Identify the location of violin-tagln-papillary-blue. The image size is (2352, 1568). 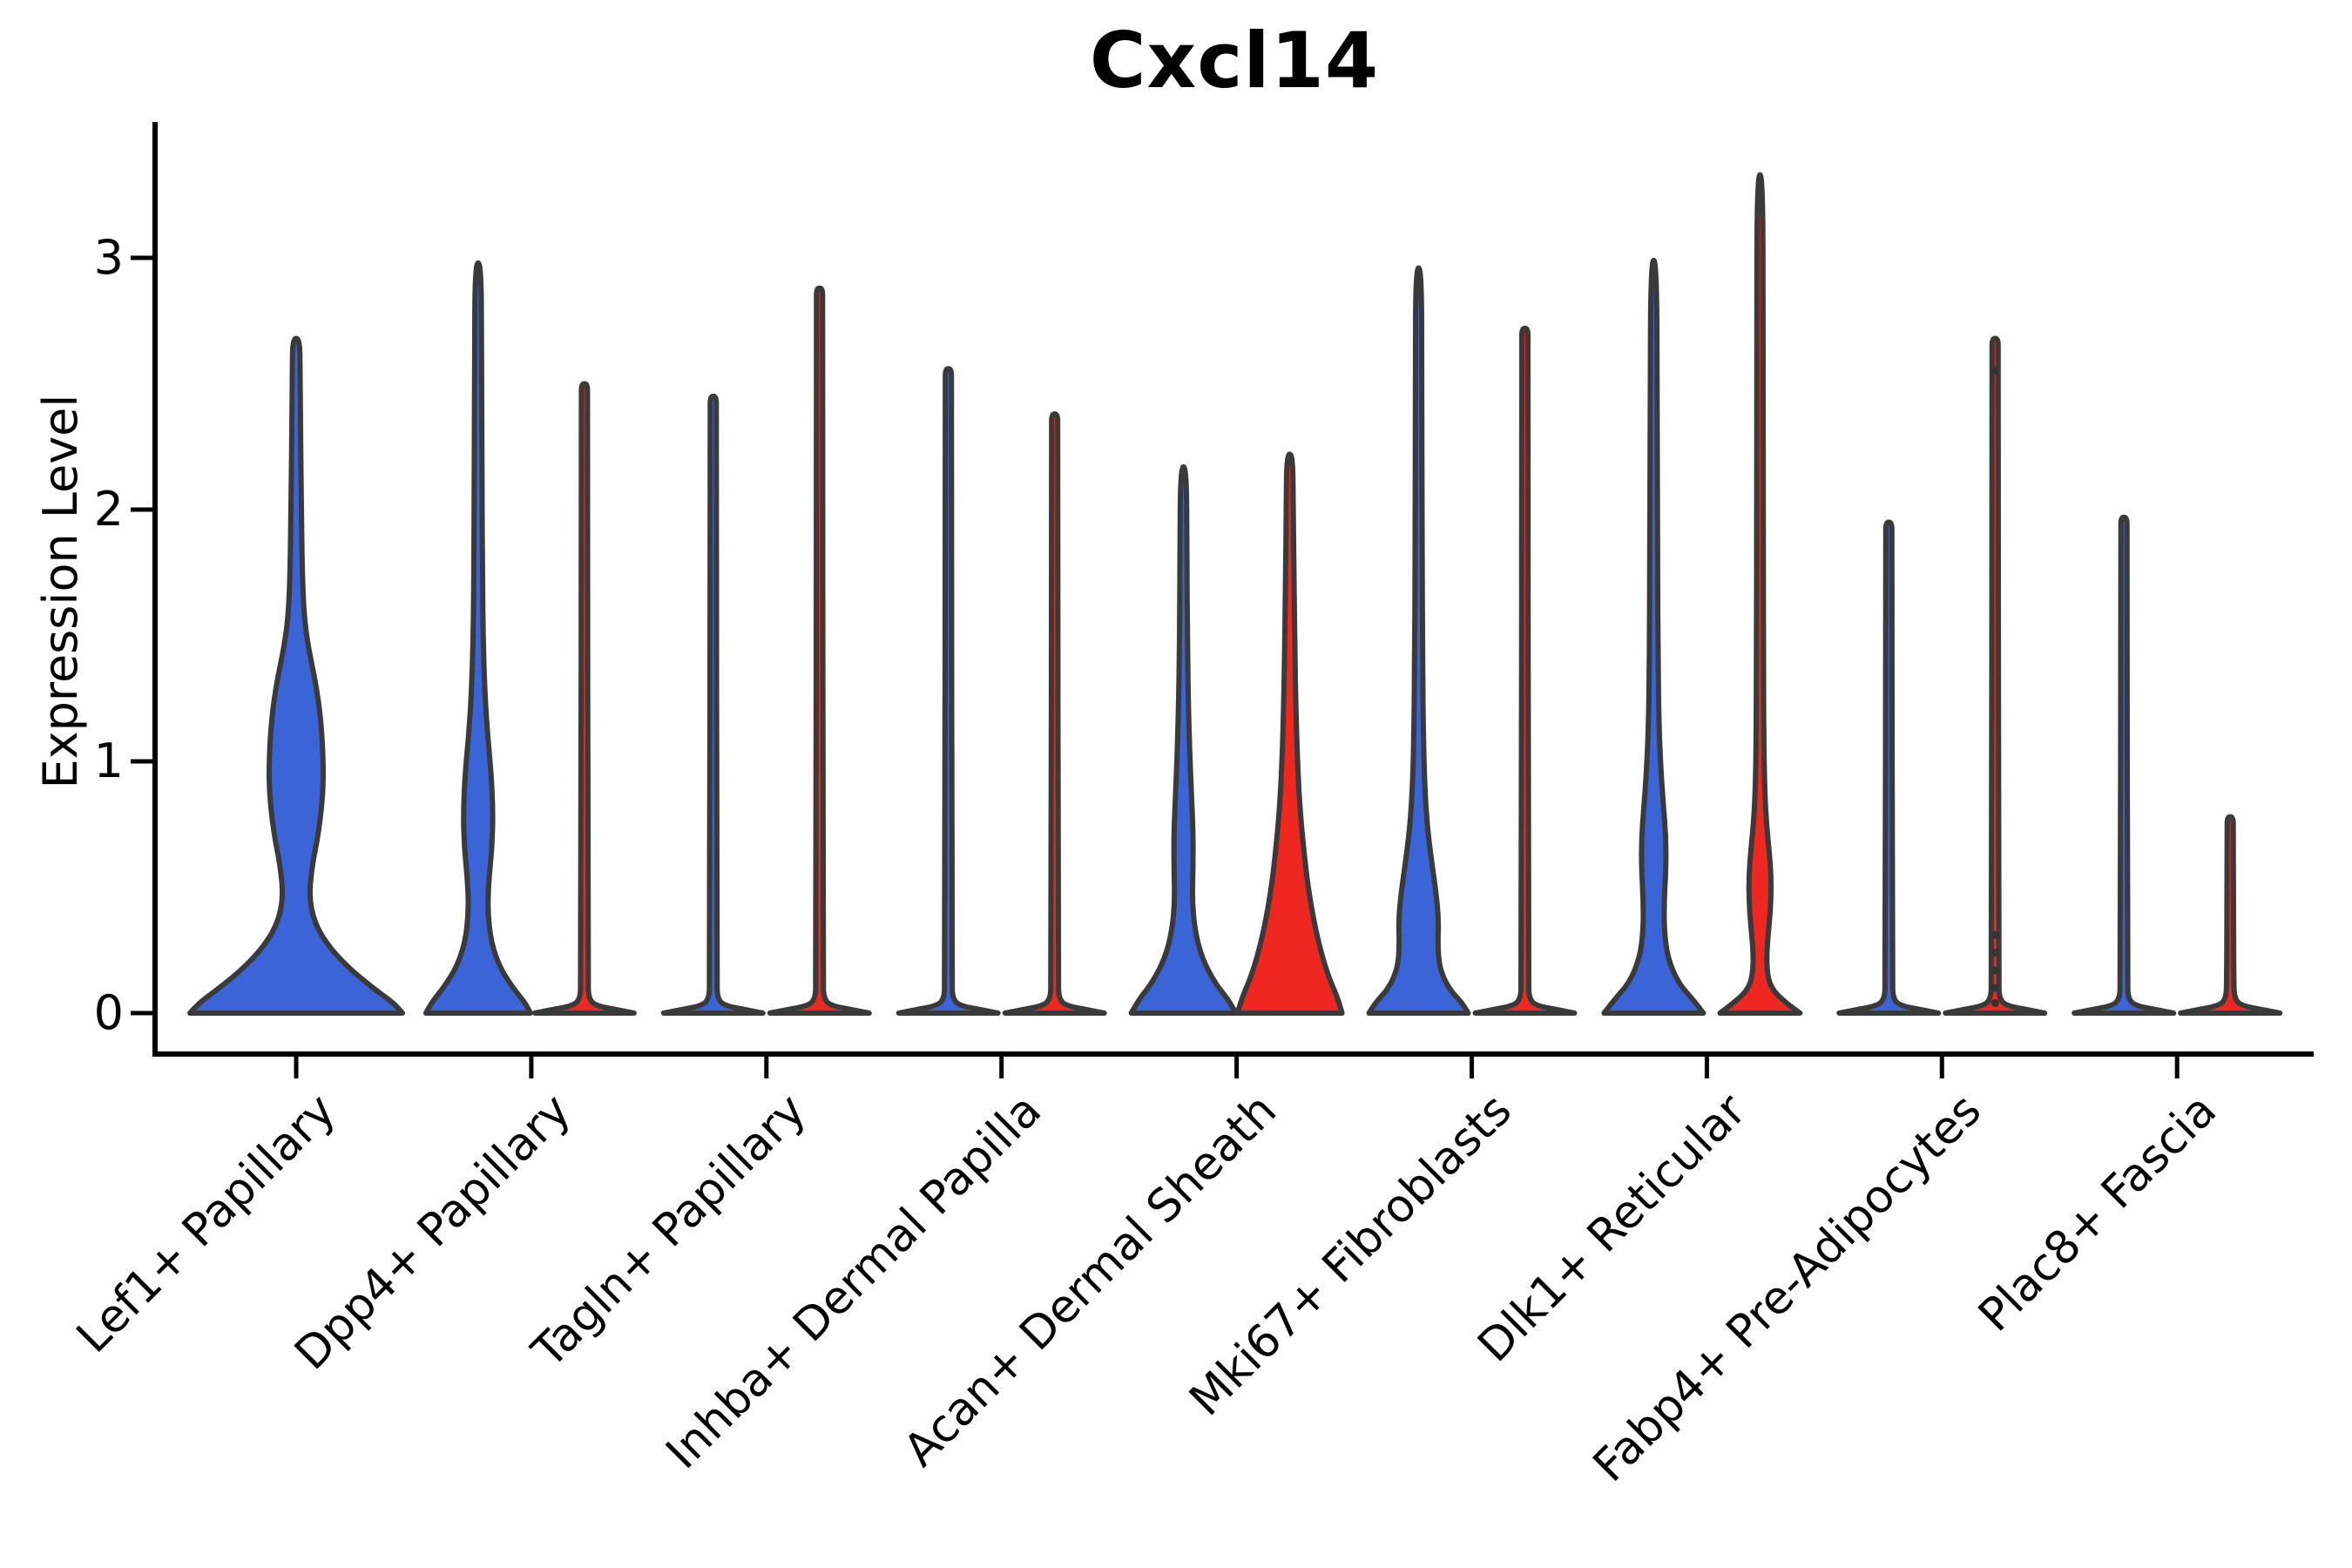
(713, 704).